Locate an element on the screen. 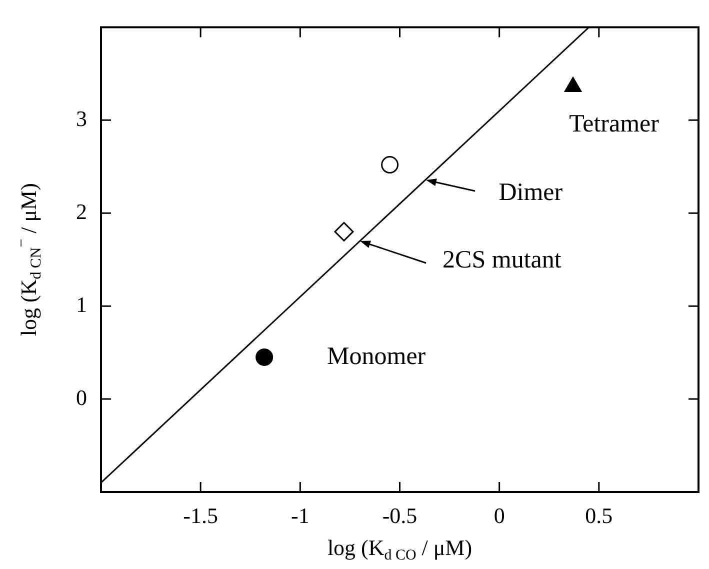 The image size is (709, 569). y-tick-label: 3 is located at coordinates (81, 118).